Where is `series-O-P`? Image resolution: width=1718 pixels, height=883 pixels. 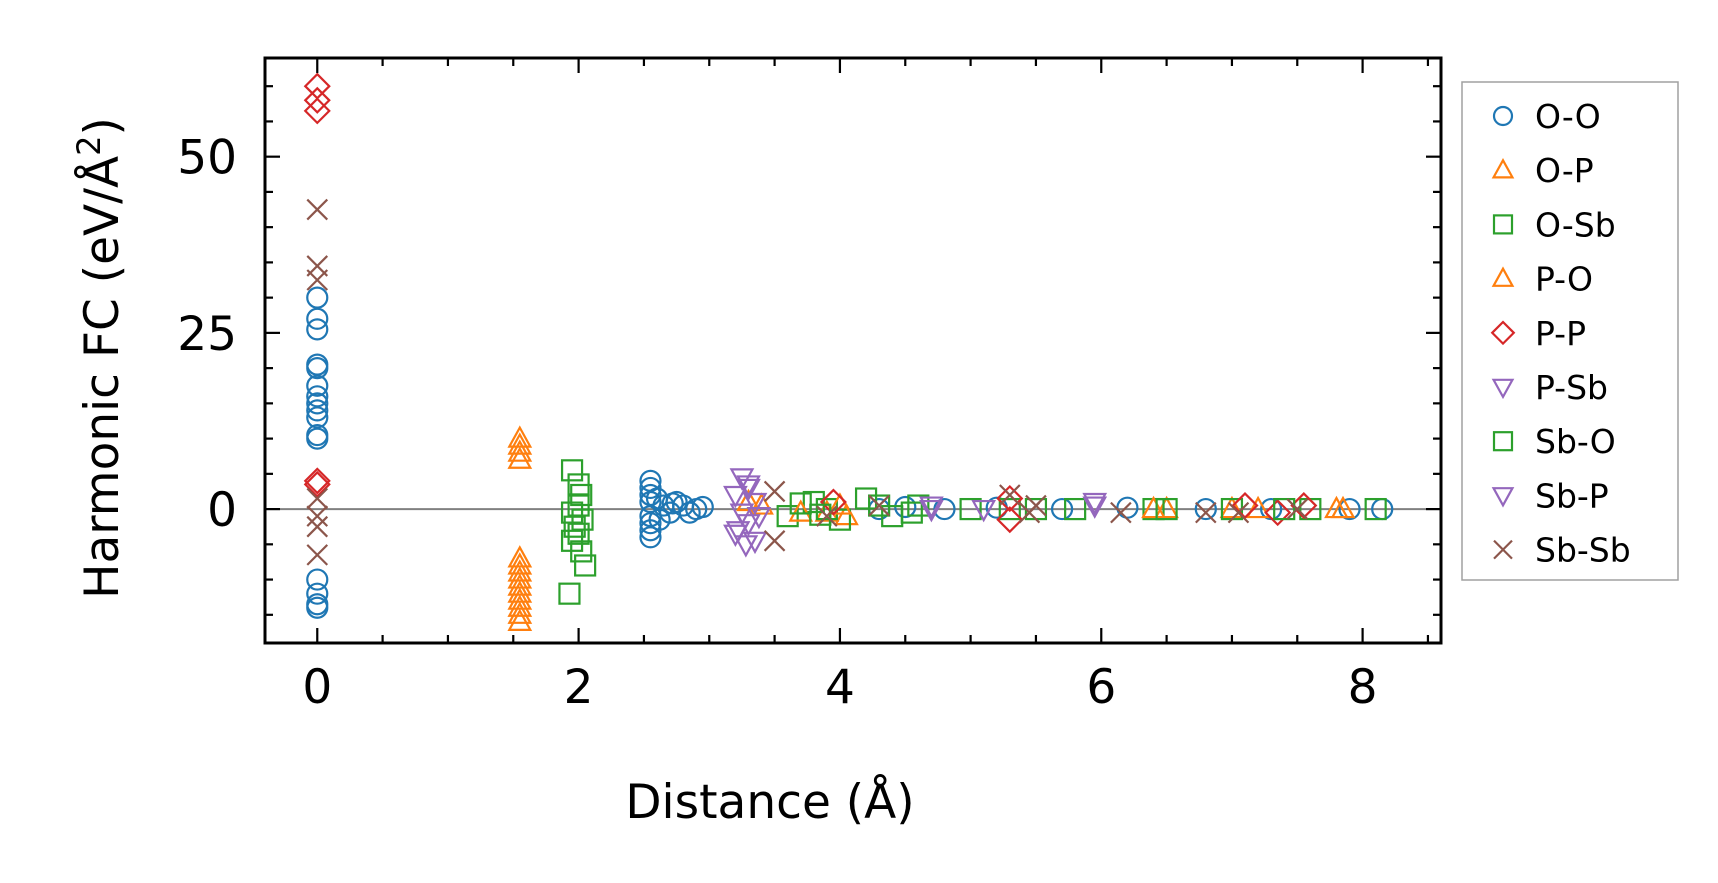
series-O-P is located at coordinates (931, 528).